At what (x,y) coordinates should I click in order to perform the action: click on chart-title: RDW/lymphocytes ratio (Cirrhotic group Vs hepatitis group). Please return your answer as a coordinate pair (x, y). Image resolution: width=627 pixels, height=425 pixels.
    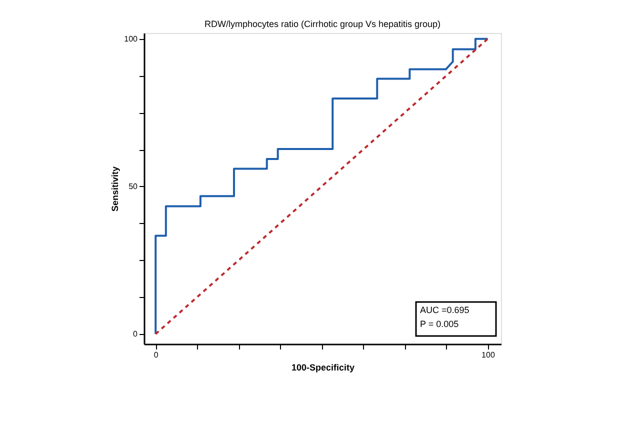
    Looking at the image, I should click on (322, 24).